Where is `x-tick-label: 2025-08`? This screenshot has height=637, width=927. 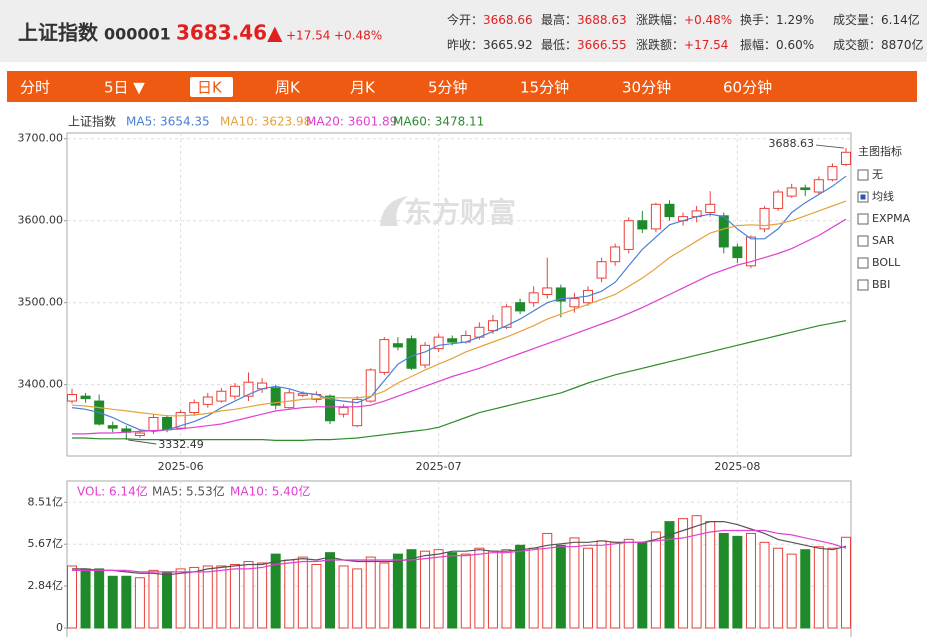 x-tick-label: 2025-08 is located at coordinates (737, 466).